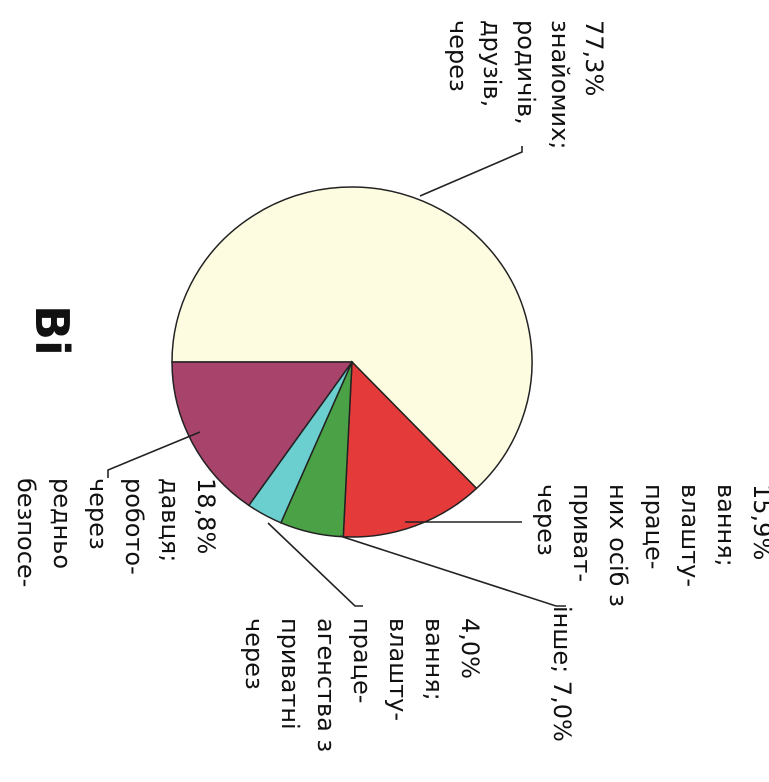 Image resolution: width=769 pixels, height=782 pixels. Describe the element at coordinates (526, 72) in the screenshot. I see `label-line: родичів,` at that location.